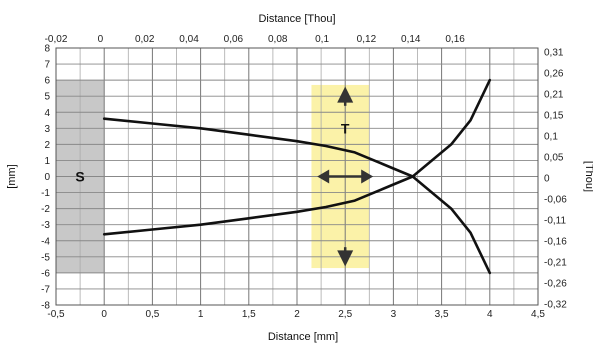  Describe the element at coordinates (249, 314) in the screenshot. I see `x-tick-label: 1,5` at that location.